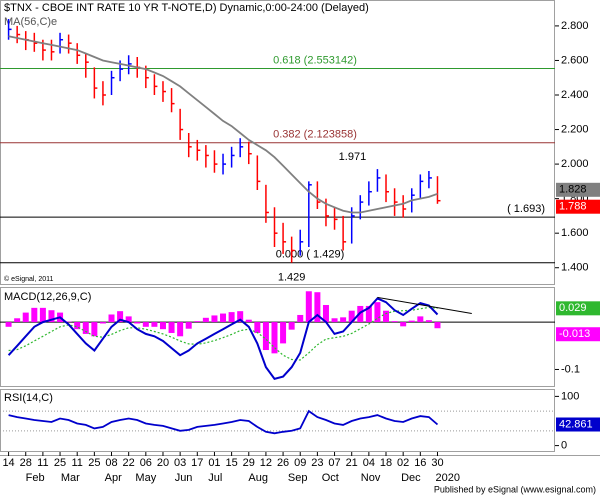  What do you see at coordinates (197, 463) in the screenshot?
I see `x-tick-label: 17` at bounding box center [197, 463].